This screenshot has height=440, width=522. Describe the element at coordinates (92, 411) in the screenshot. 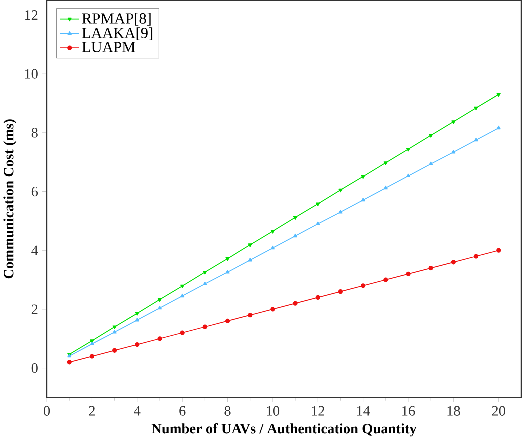

I see `x-tick-label: 2` at that location.